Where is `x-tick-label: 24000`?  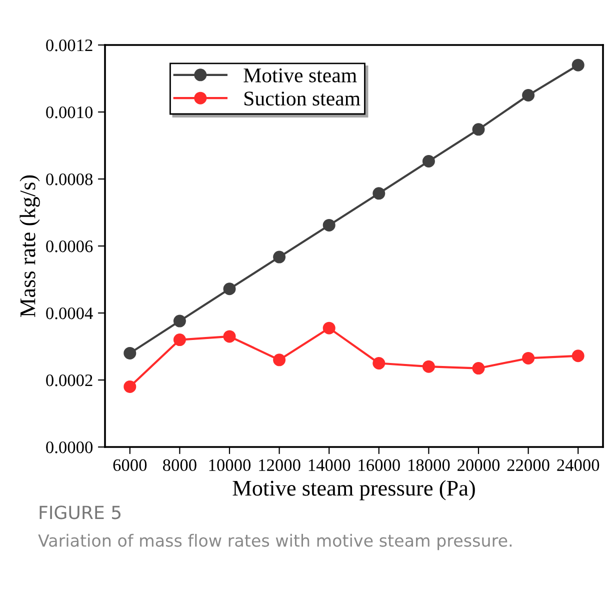 x-tick-label: 24000 is located at coordinates (578, 465).